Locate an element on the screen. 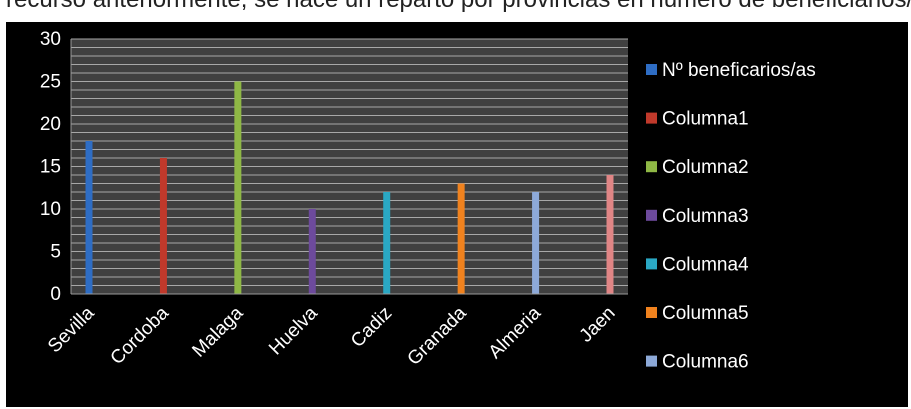 The height and width of the screenshot is (409, 911). y-tick-label: 25 is located at coordinates (50, 82).